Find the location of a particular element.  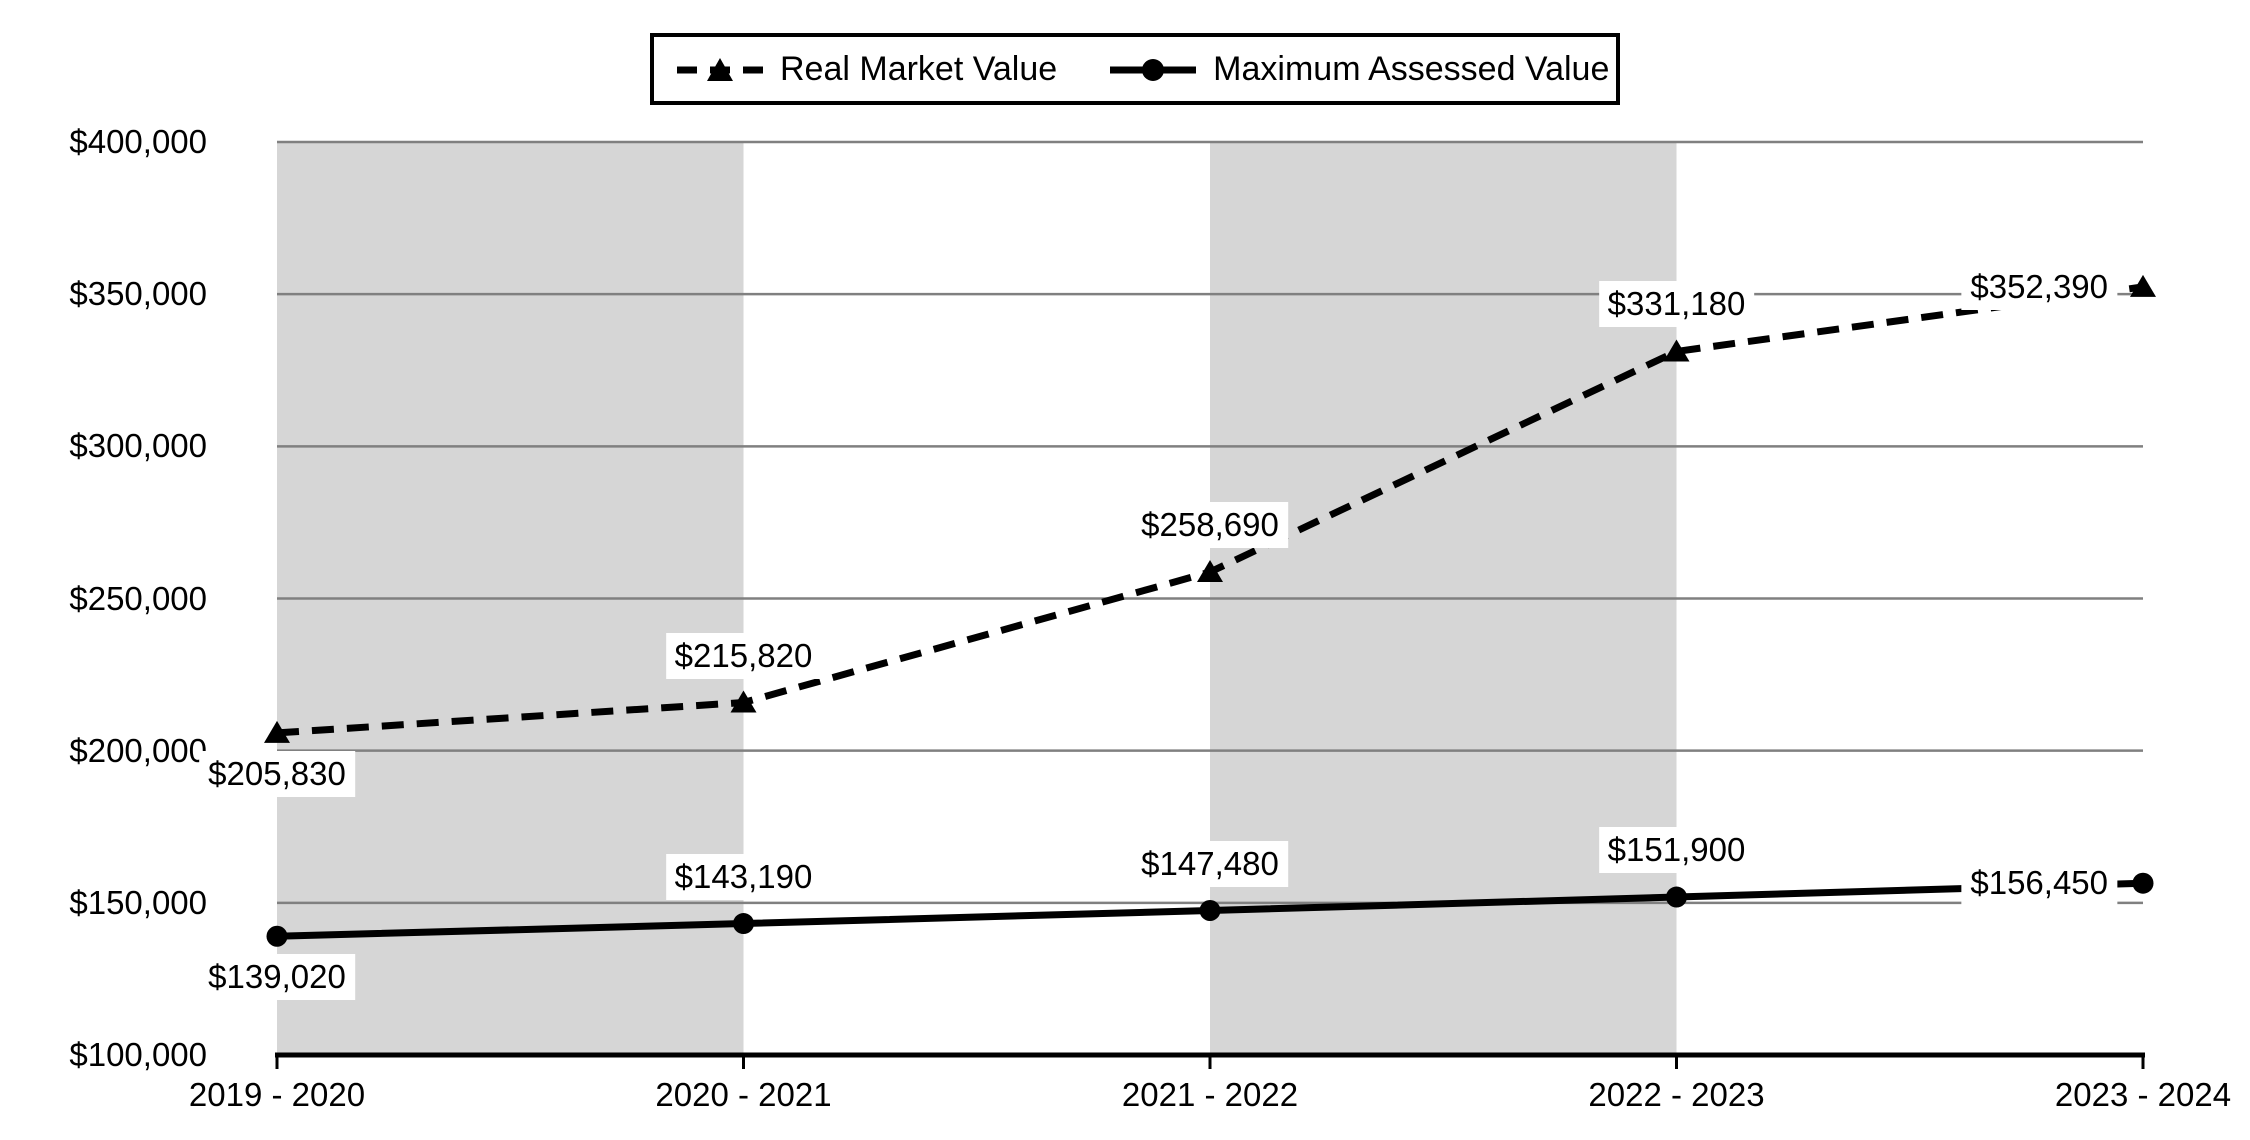

data-label: $215,820 is located at coordinates (743, 655).